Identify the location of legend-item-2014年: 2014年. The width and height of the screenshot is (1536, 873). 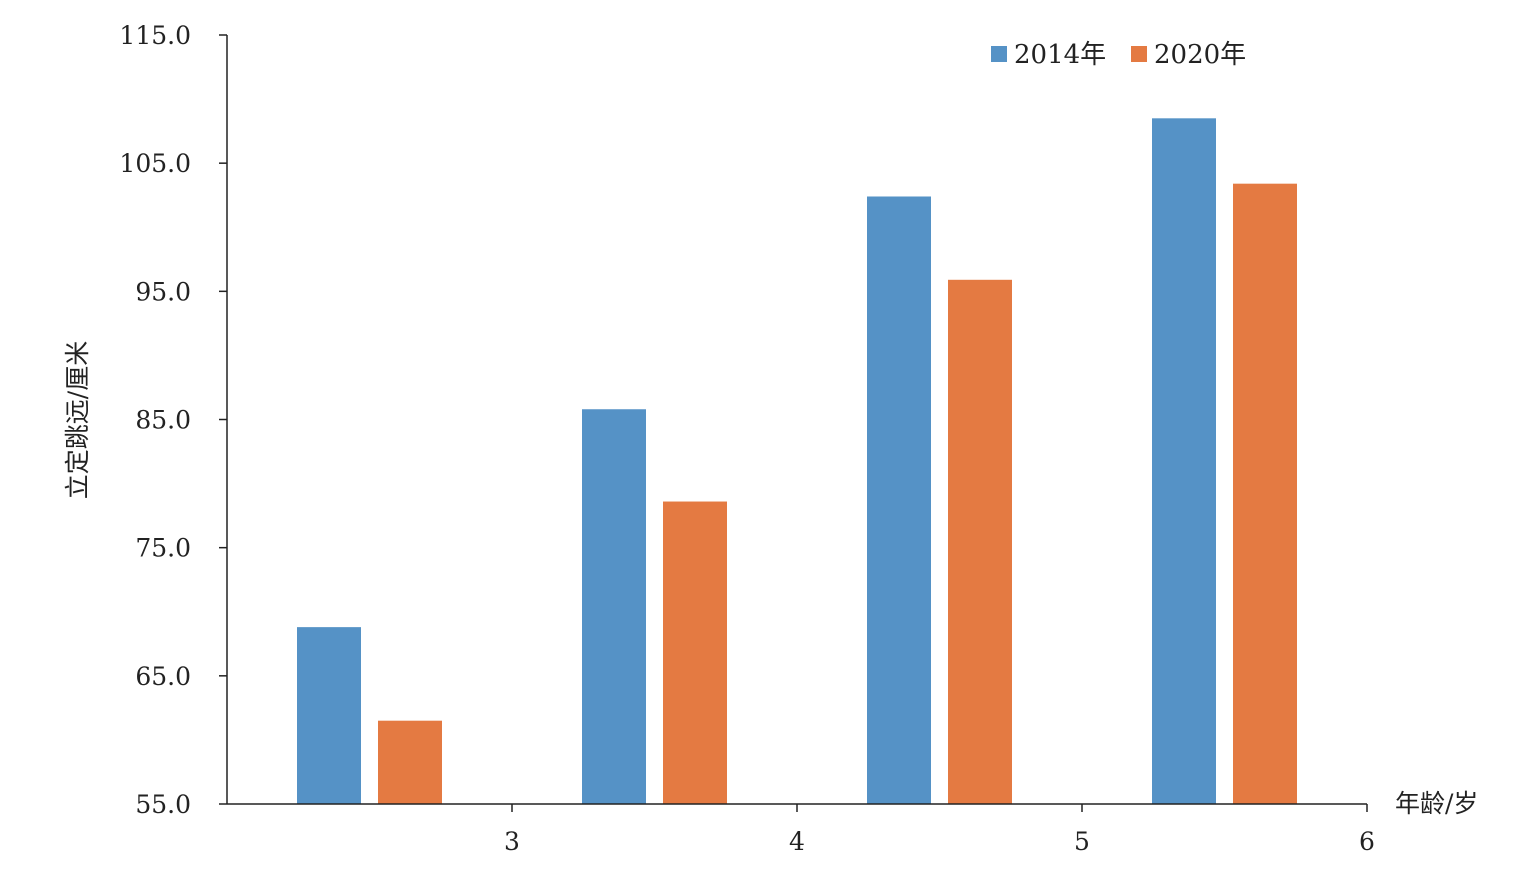
(1048, 55).